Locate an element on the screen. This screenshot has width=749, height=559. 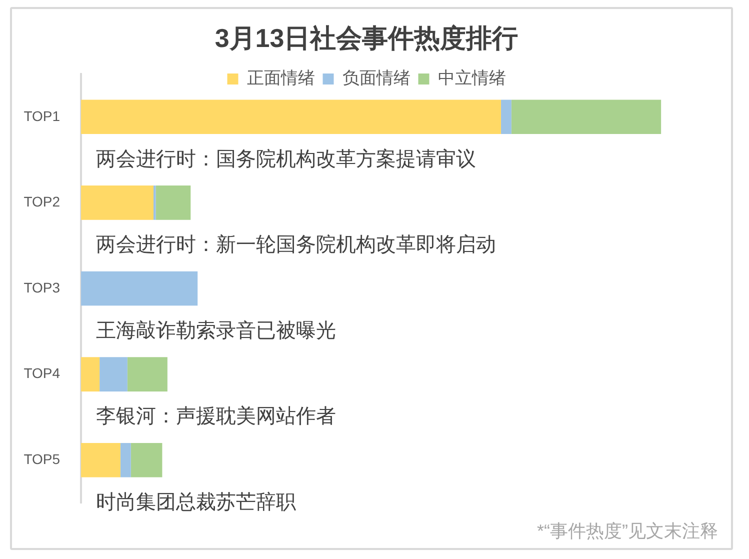
y-tick-label: TOP1 is located at coordinates (42, 116).